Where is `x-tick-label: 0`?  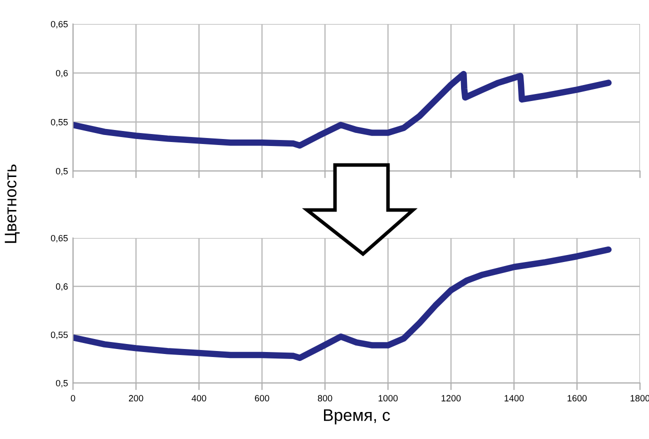
x-tick-label: 0 is located at coordinates (73, 398).